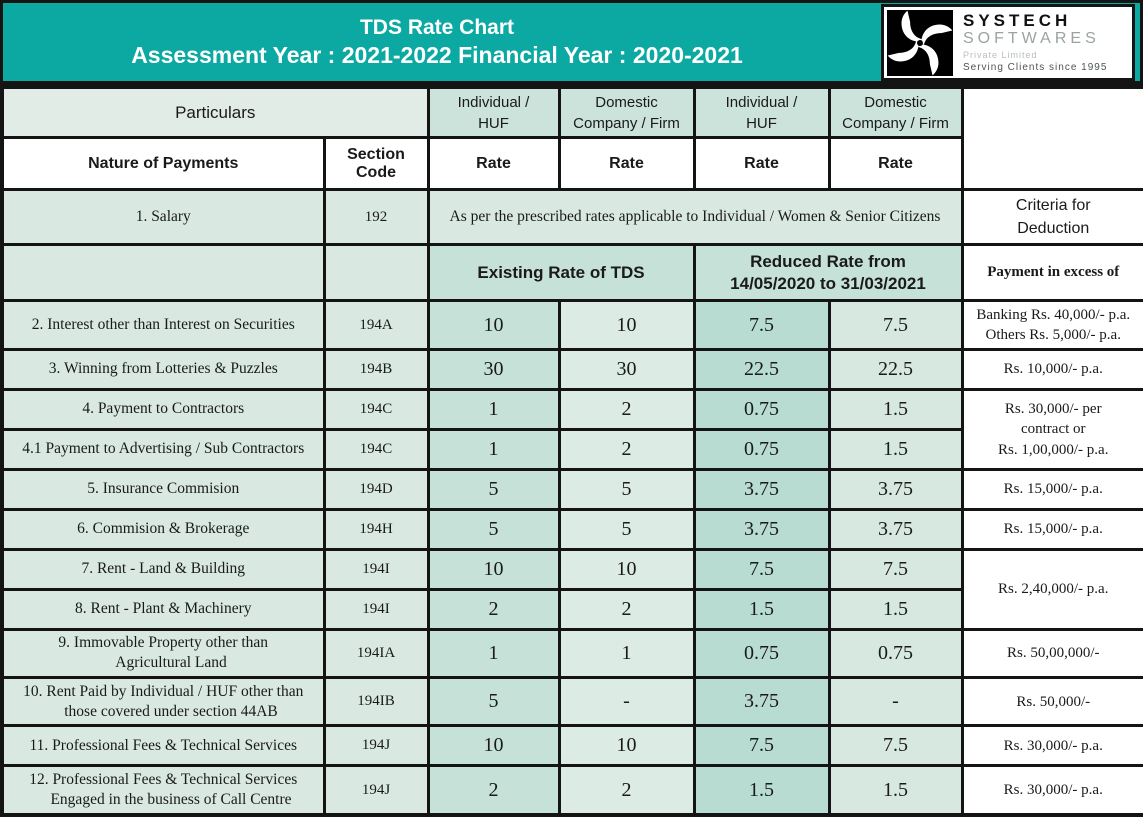 This screenshot has height=817, width=1143. Describe the element at coordinates (376, 569) in the screenshot. I see `section-code-cell: 194I` at that location.